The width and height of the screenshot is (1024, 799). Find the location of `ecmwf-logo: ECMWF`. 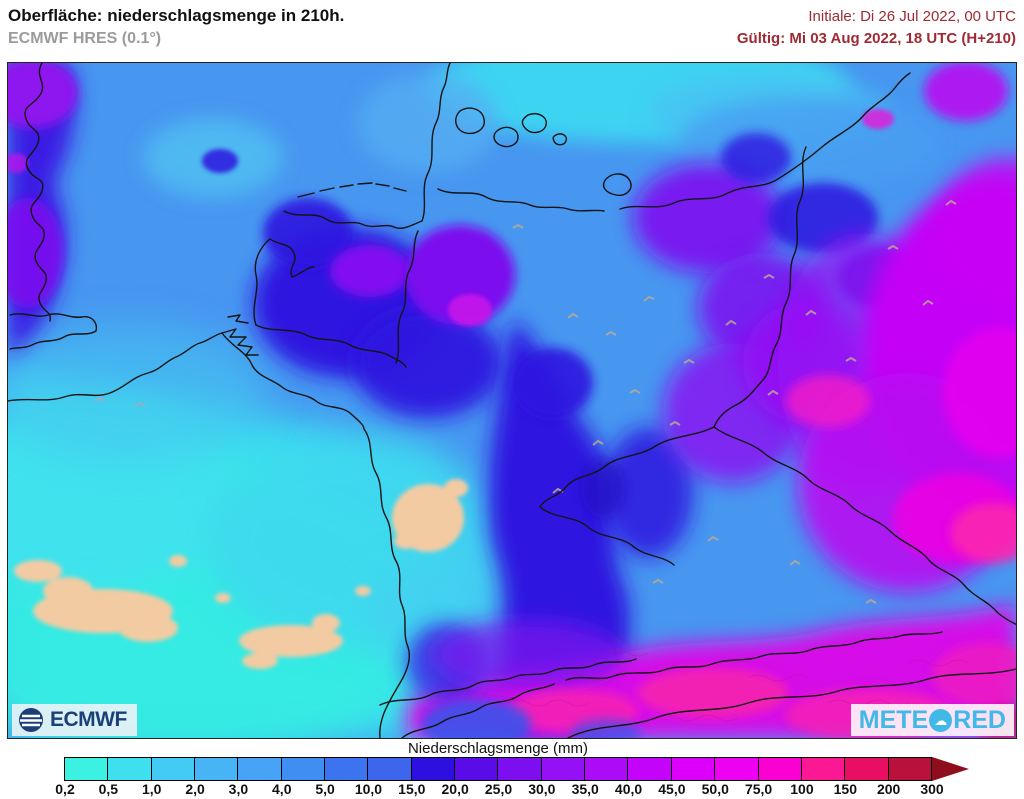

ecmwf-logo: ECMWF is located at coordinates (74, 720).